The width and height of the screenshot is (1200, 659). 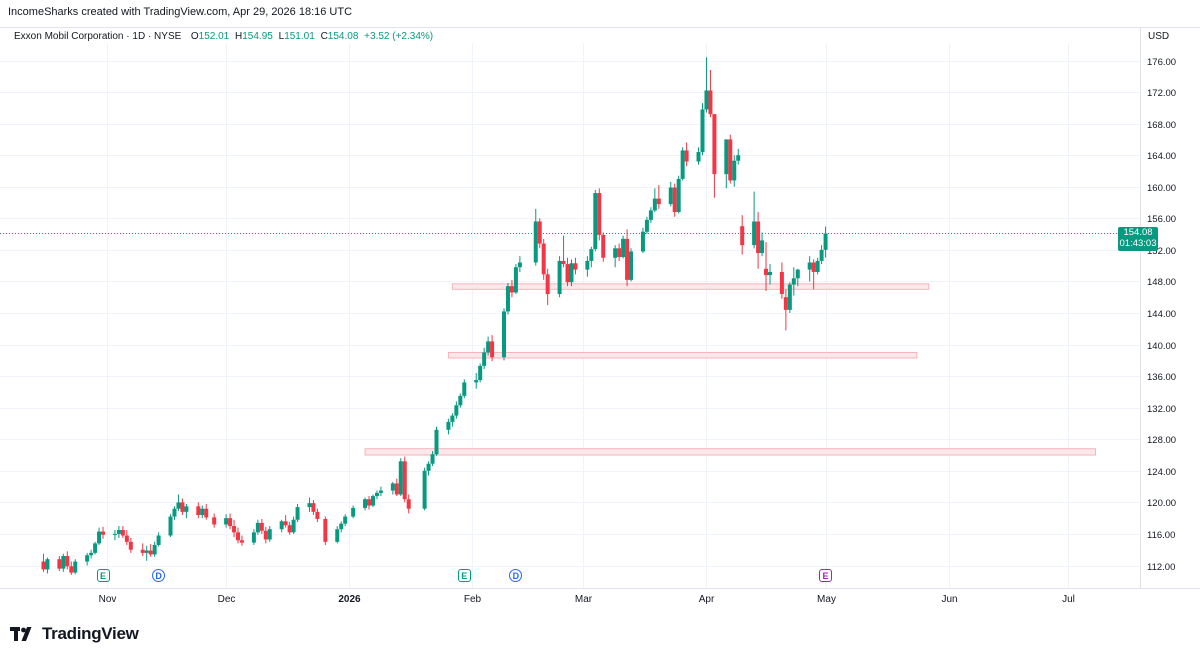 I want to click on symbol-title: Exxon Mobil Corporation · 1D · NYSE, so click(x=98, y=36).